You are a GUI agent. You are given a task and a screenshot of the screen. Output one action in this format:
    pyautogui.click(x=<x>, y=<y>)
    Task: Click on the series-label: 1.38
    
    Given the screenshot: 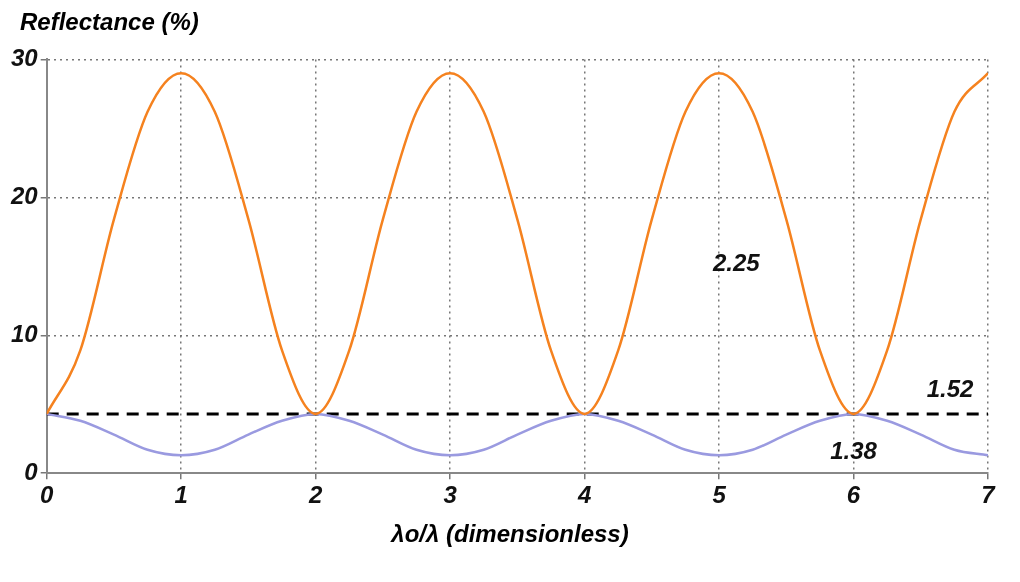 What is the action you would take?
    pyautogui.click(x=854, y=450)
    